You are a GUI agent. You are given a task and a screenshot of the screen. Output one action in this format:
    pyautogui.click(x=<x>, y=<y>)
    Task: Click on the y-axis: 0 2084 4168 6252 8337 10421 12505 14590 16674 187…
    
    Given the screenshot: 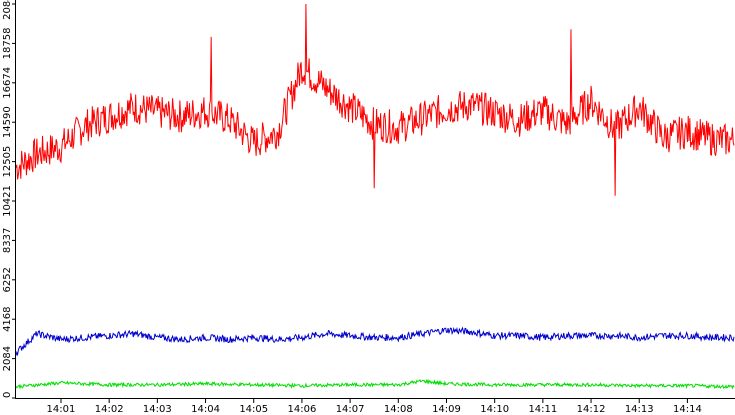 What is the action you would take?
    pyautogui.click(x=9, y=199)
    